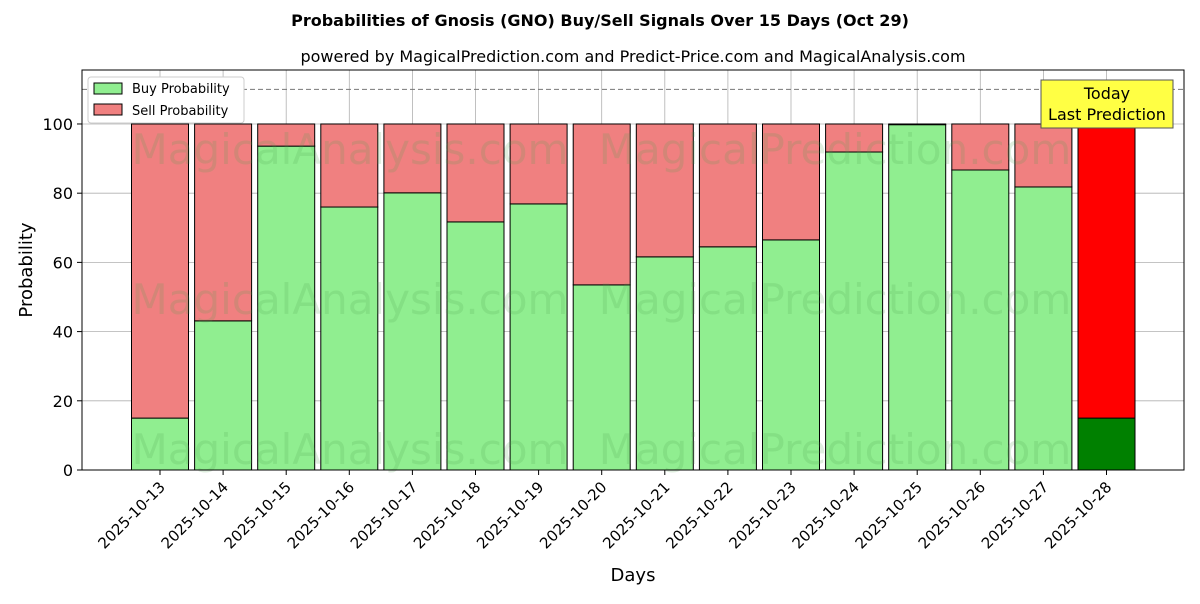 This screenshot has height=604, width=1200. What do you see at coordinates (68, 470) in the screenshot?
I see `y-tick-label: 0` at bounding box center [68, 470].